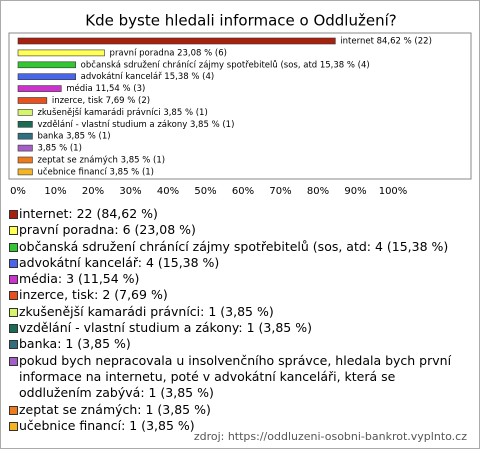 This screenshot has width=480, height=449. I want to click on bar-label: média 11,54 % (3), so click(105, 88).